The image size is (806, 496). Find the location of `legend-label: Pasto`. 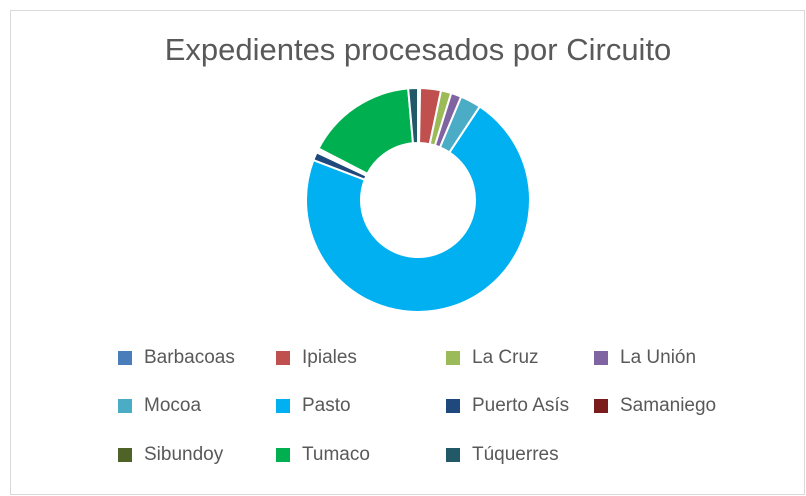

legend-label: Pasto is located at coordinates (326, 405).